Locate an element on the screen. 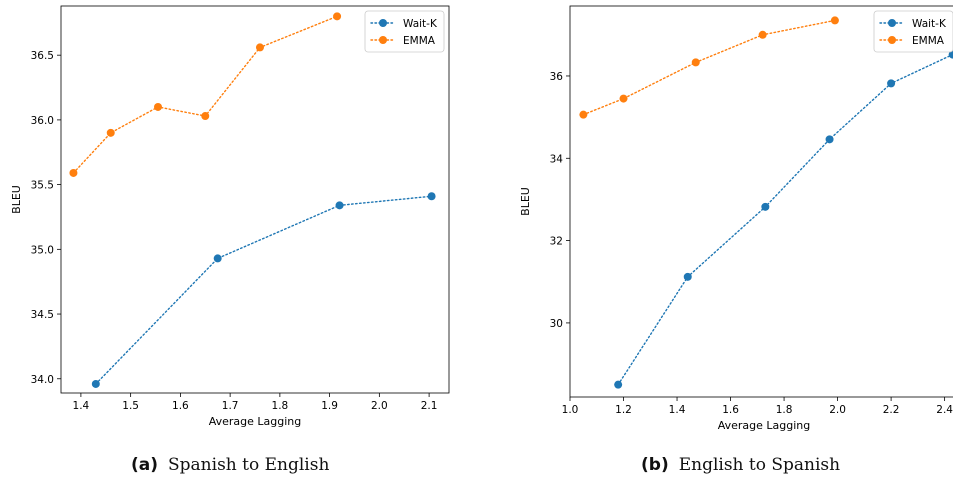  y-tick-label: 35.5 is located at coordinates (42, 186).